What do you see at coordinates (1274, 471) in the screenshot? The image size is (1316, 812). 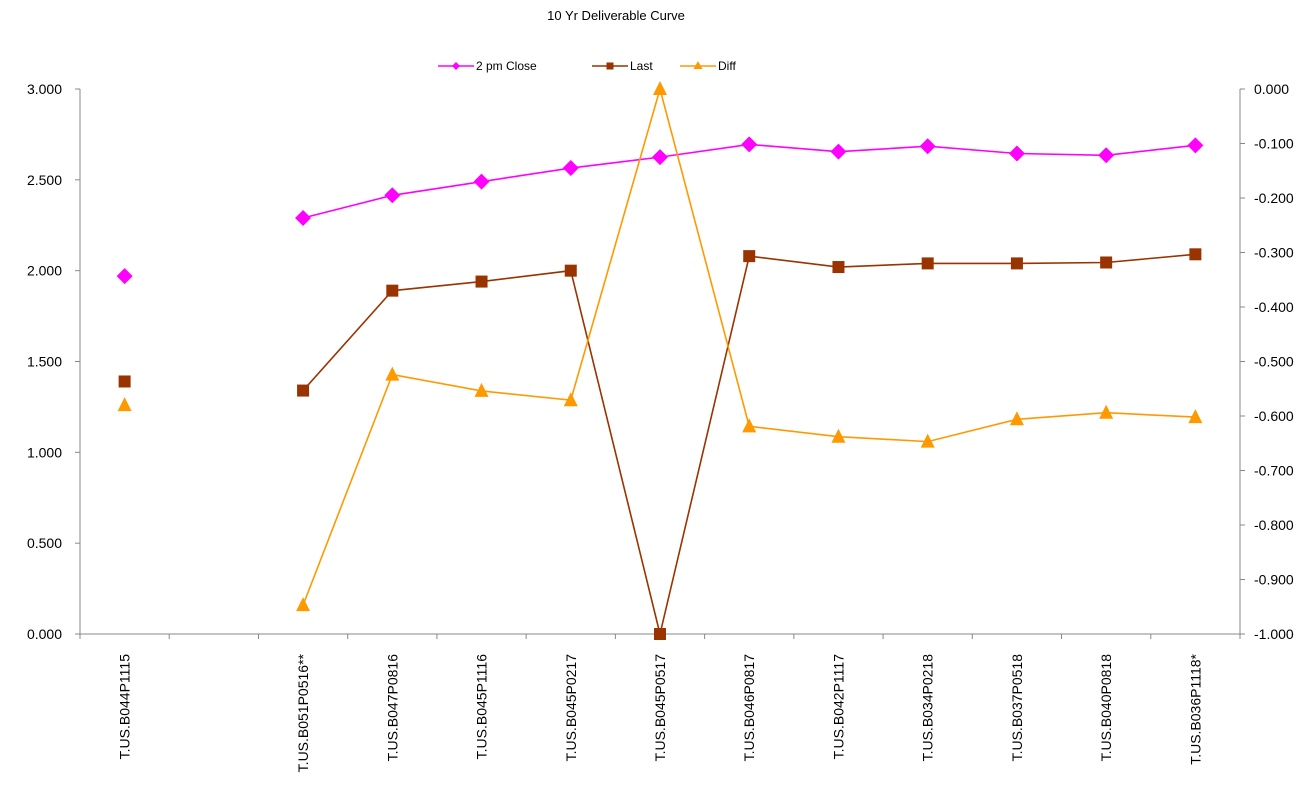 I see `right-tick-label: -0.700` at bounding box center [1274, 471].